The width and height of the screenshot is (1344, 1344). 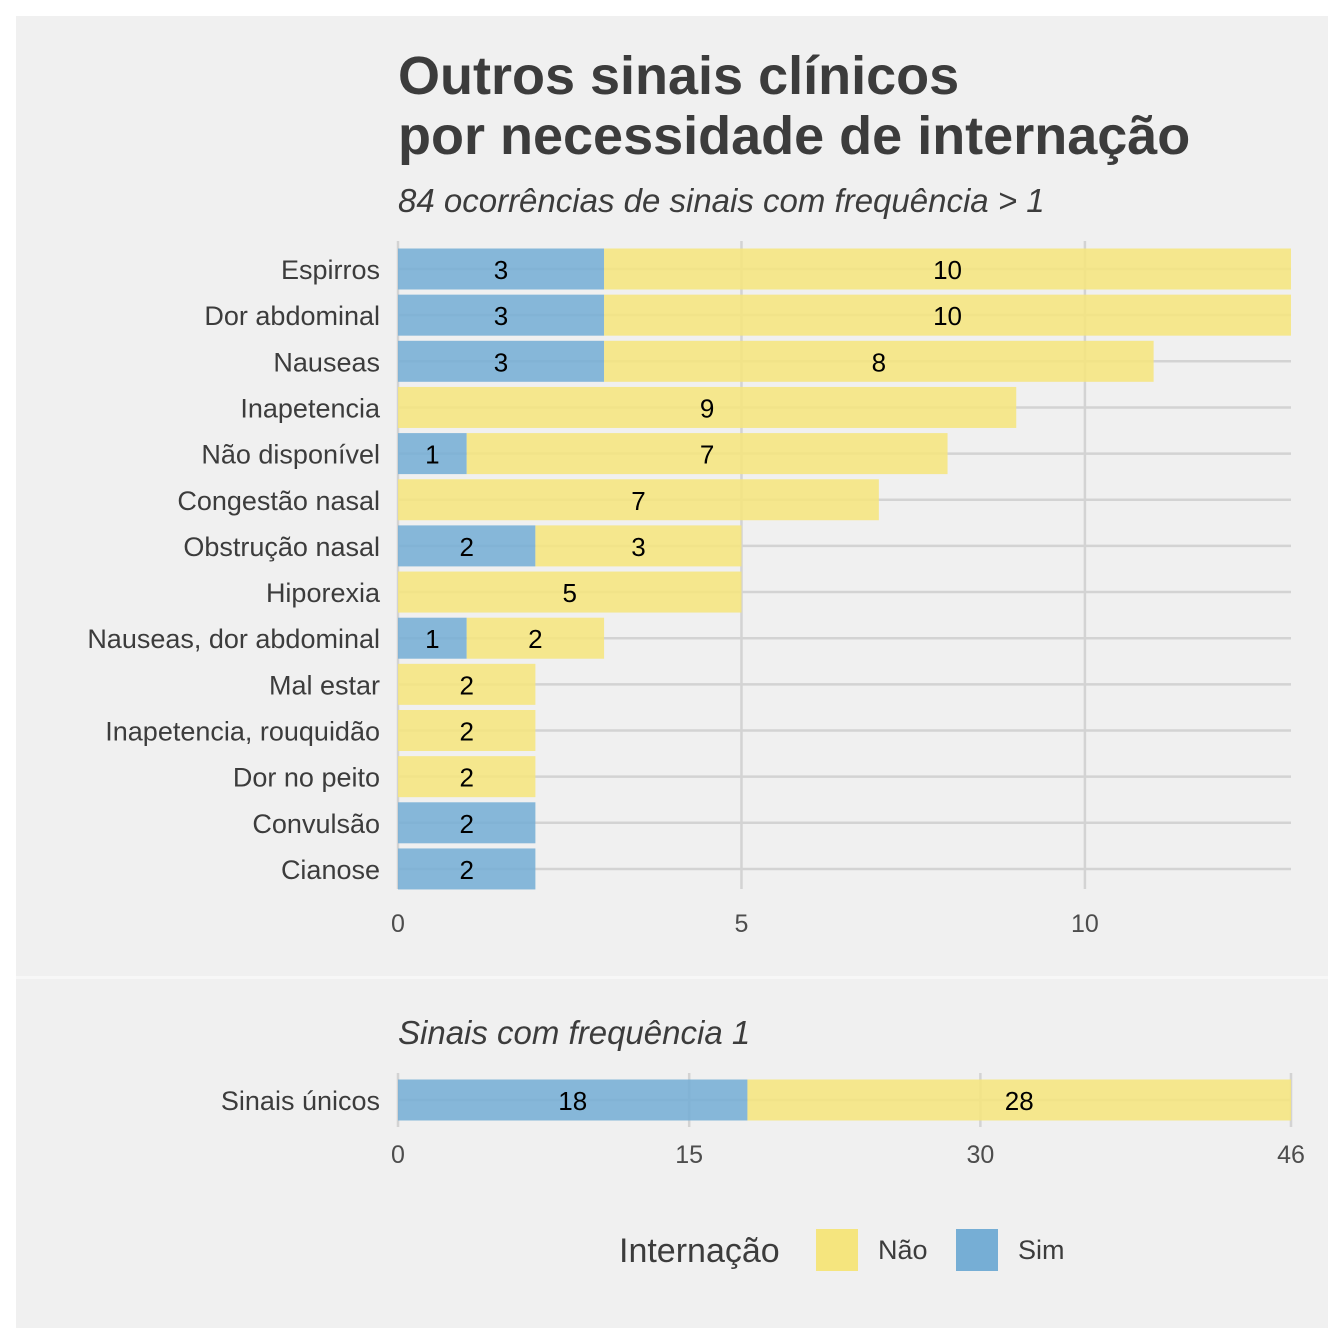 I want to click on data-label-sim-nauseas: 3, so click(x=501, y=362).